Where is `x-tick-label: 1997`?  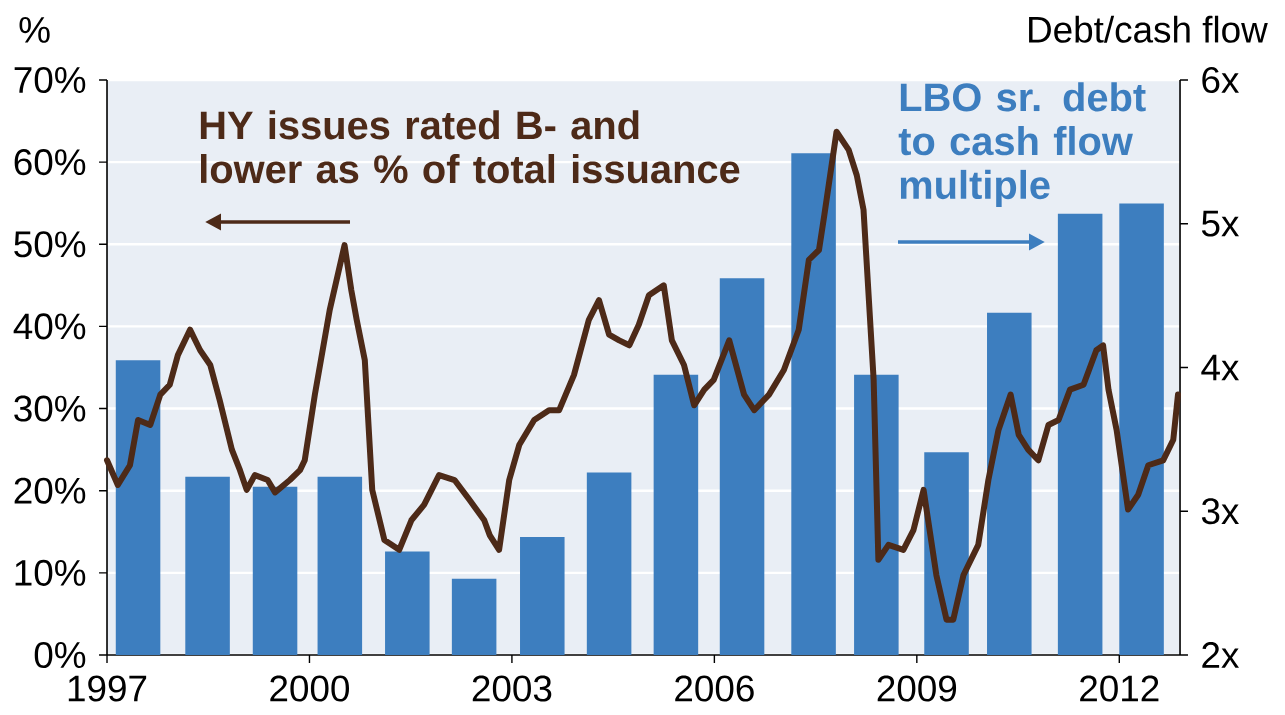 x-tick-label: 1997 is located at coordinates (107, 688).